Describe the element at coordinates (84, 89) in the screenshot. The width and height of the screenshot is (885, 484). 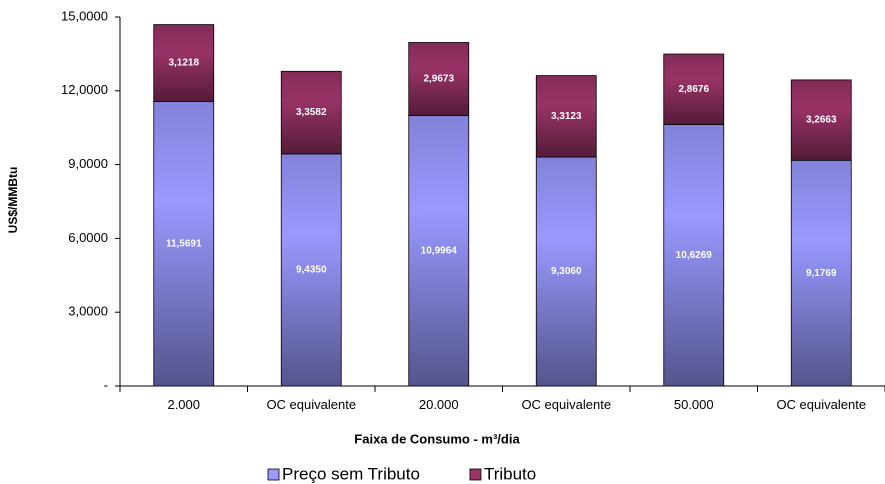
I see `y-tick-label: 12,0000` at that location.